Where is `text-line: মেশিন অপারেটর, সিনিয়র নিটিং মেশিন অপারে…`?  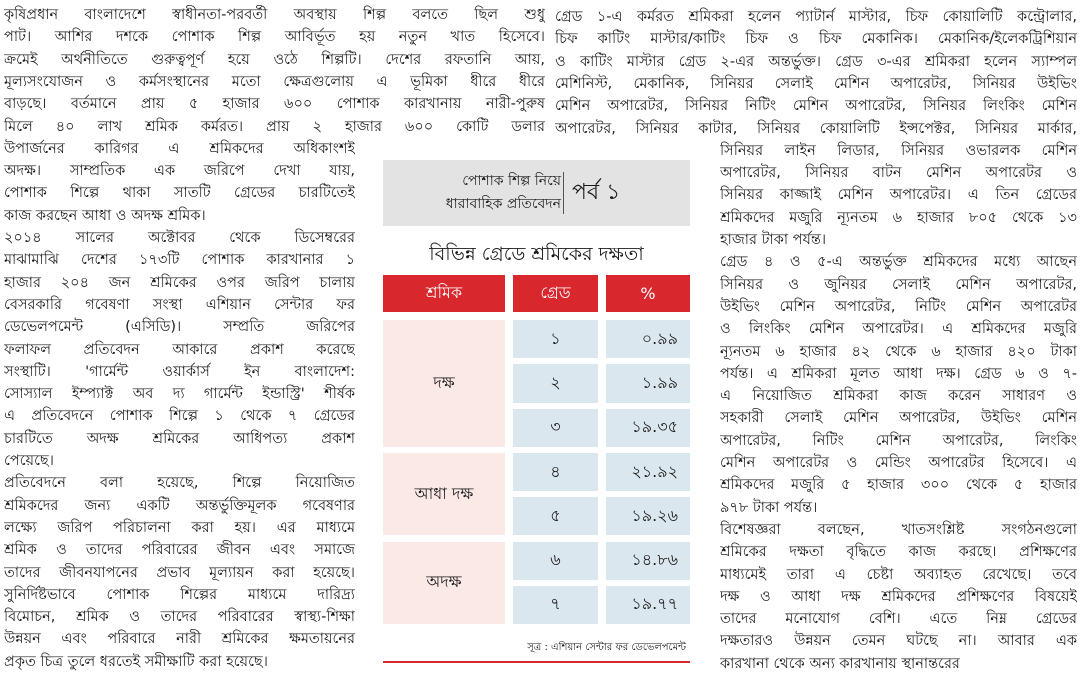
text-line: মেশিন অপারেটর, সিনিয়র নিটিং মেশিন অপারে… is located at coordinates (816, 106).